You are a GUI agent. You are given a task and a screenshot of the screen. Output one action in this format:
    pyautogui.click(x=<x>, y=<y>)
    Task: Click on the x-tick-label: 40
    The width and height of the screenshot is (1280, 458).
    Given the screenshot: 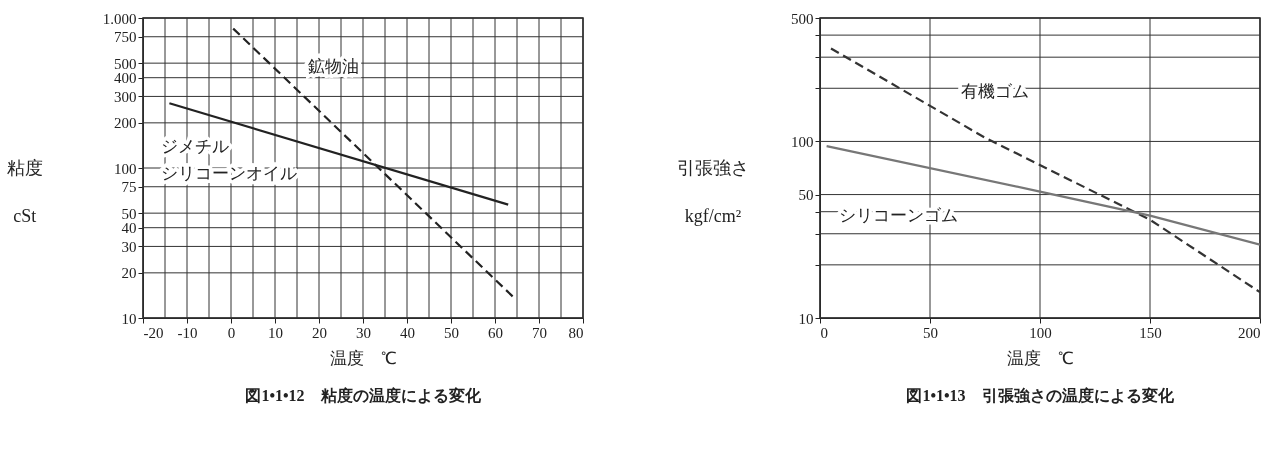 What is the action you would take?
    pyautogui.click(x=407, y=332)
    